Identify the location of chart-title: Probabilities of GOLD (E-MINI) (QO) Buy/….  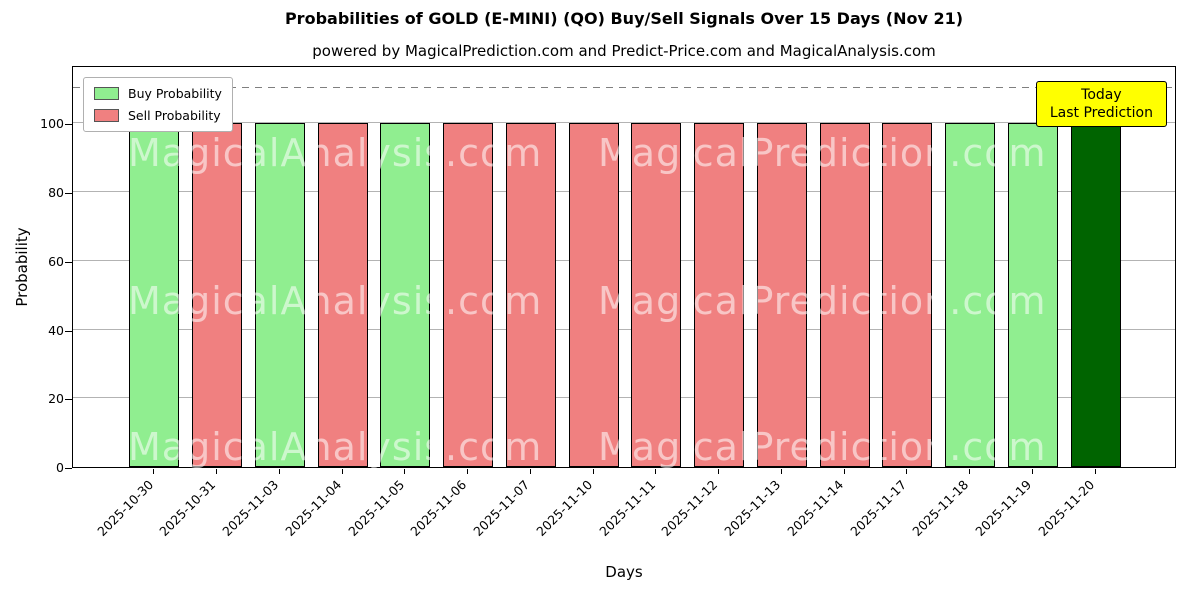
(624, 18).